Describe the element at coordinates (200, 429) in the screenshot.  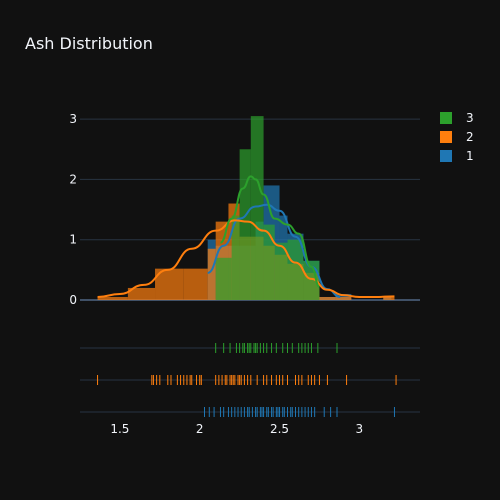
I see `x-tick-label: 2` at that location.